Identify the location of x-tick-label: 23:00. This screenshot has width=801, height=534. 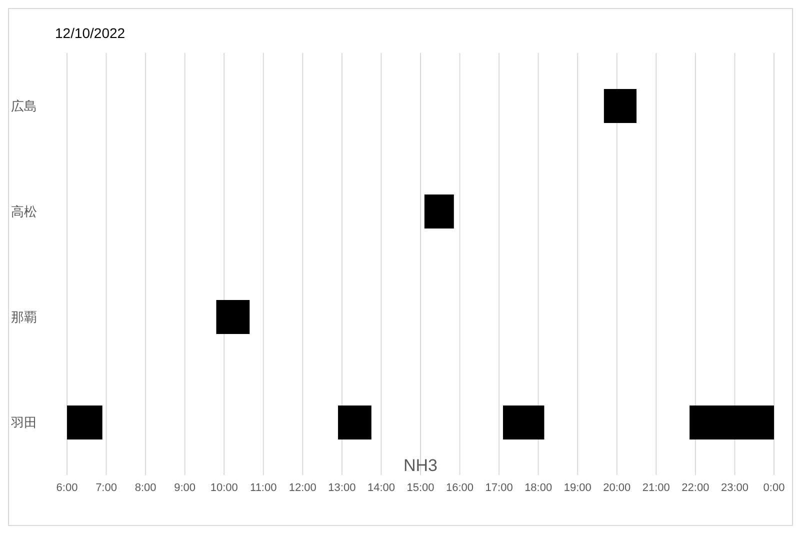
(734, 488).